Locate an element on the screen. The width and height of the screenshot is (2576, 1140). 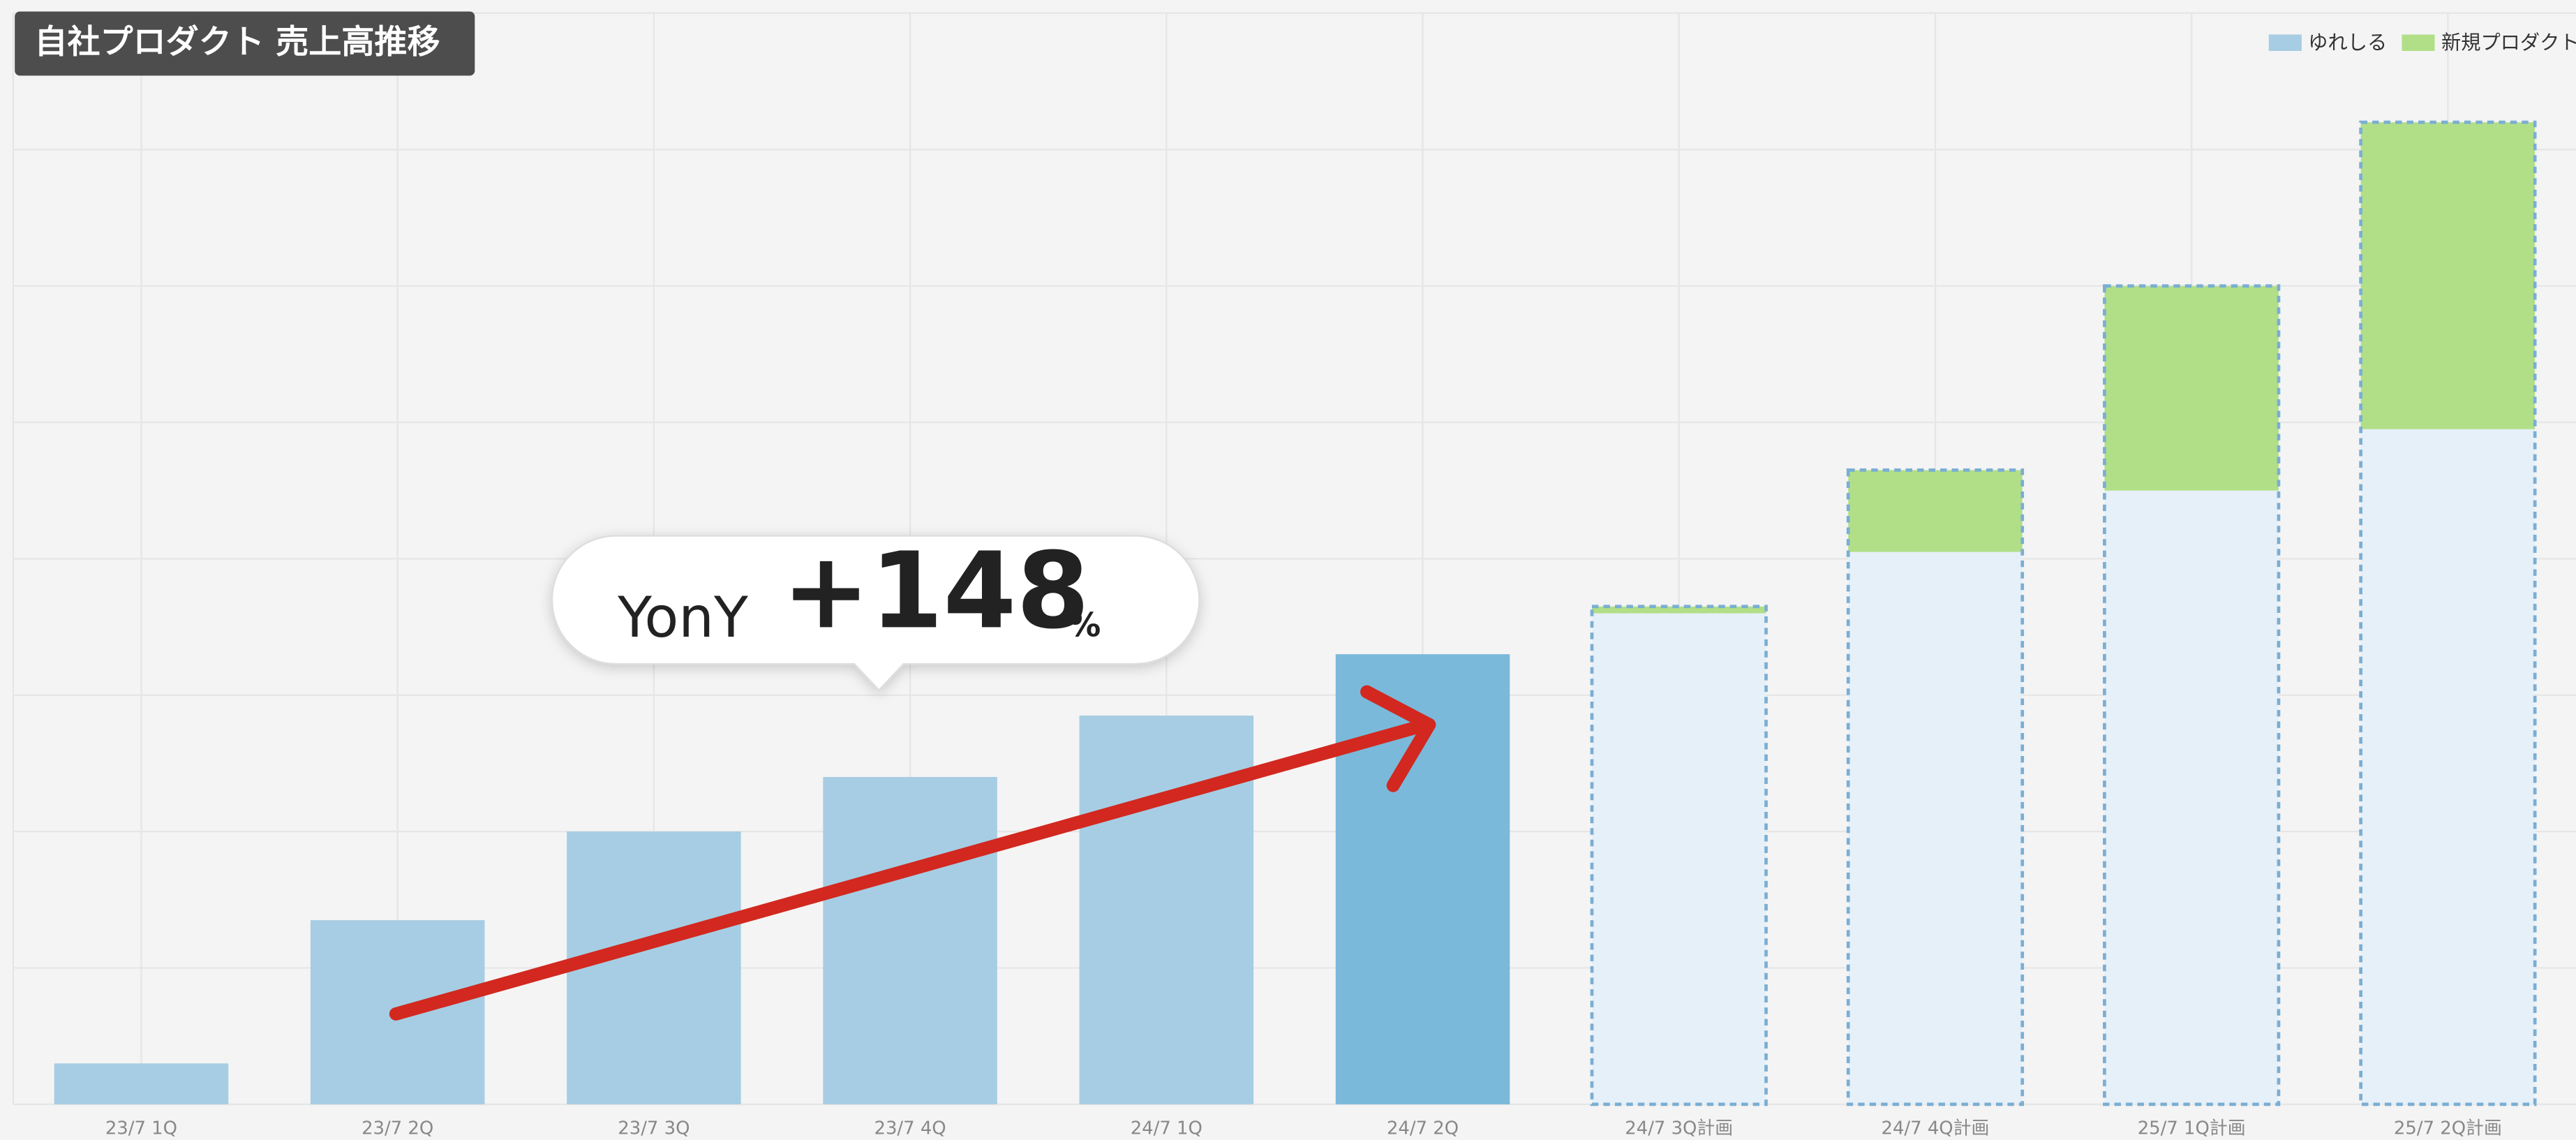
callout-bubble is located at coordinates (875, 613).